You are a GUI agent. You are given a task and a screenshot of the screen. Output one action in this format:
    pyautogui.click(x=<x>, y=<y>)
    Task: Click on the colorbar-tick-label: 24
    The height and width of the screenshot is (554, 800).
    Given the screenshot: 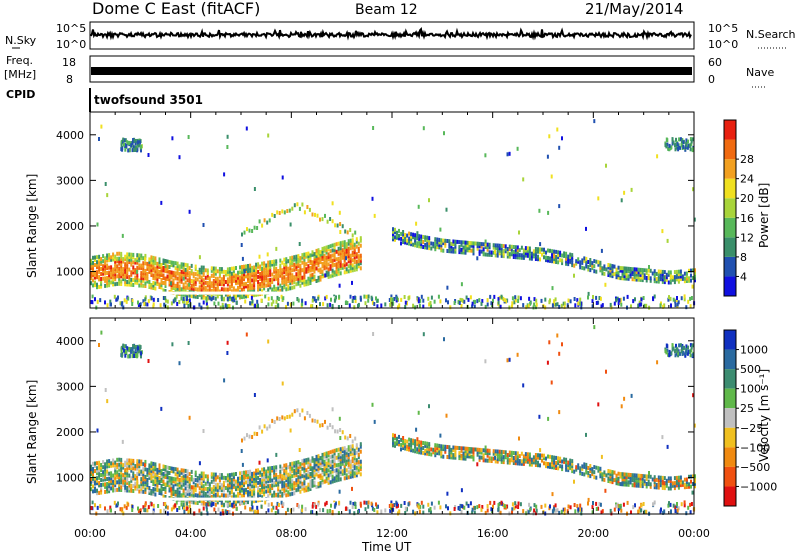 What is the action you would take?
    pyautogui.click(x=747, y=179)
    